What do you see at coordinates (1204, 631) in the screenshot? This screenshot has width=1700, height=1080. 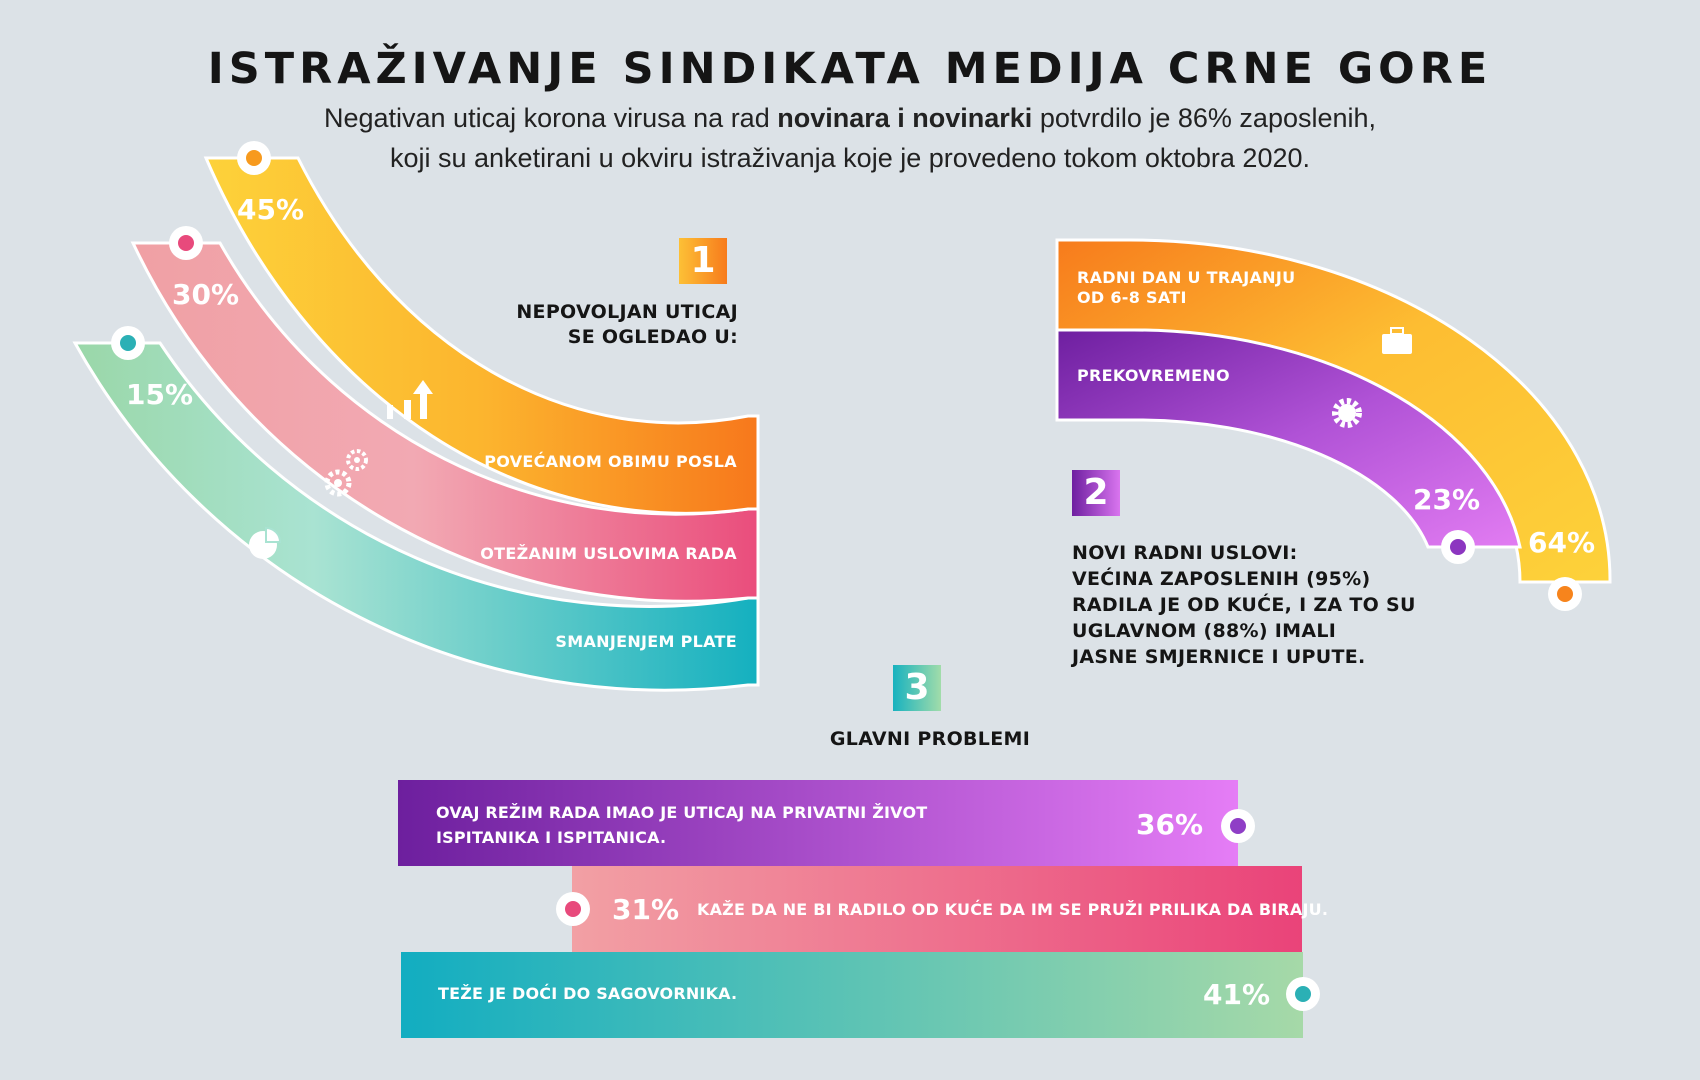 I see `section-2-heading-line4: UGLAVNOM (88%) IMALI` at bounding box center [1204, 631].